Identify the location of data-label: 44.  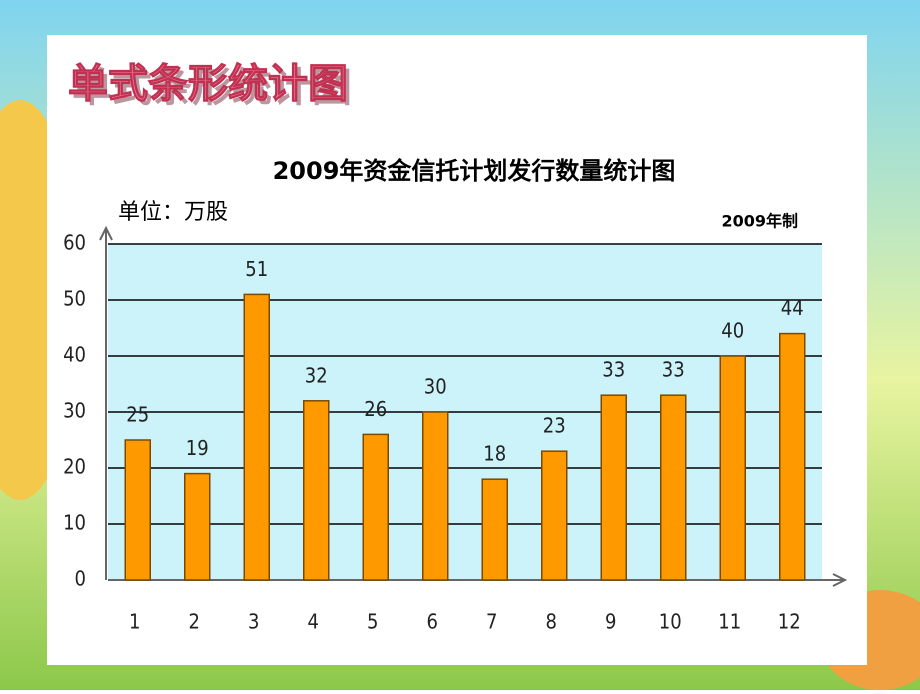
(792, 308).